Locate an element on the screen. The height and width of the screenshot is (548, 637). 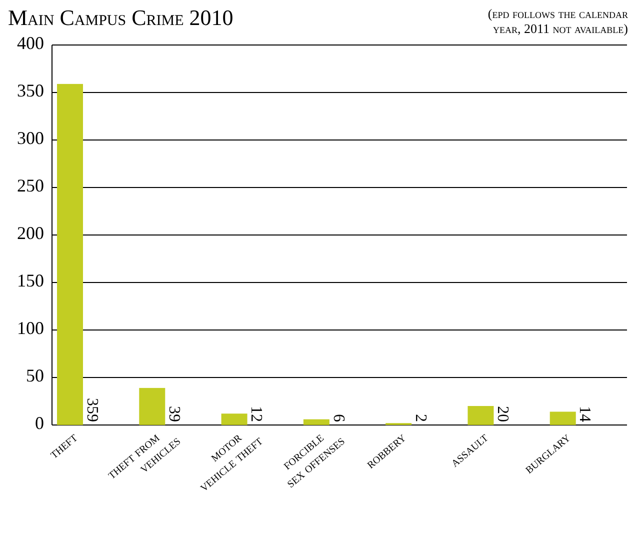
y-tick-label: 350 is located at coordinates (30, 90).